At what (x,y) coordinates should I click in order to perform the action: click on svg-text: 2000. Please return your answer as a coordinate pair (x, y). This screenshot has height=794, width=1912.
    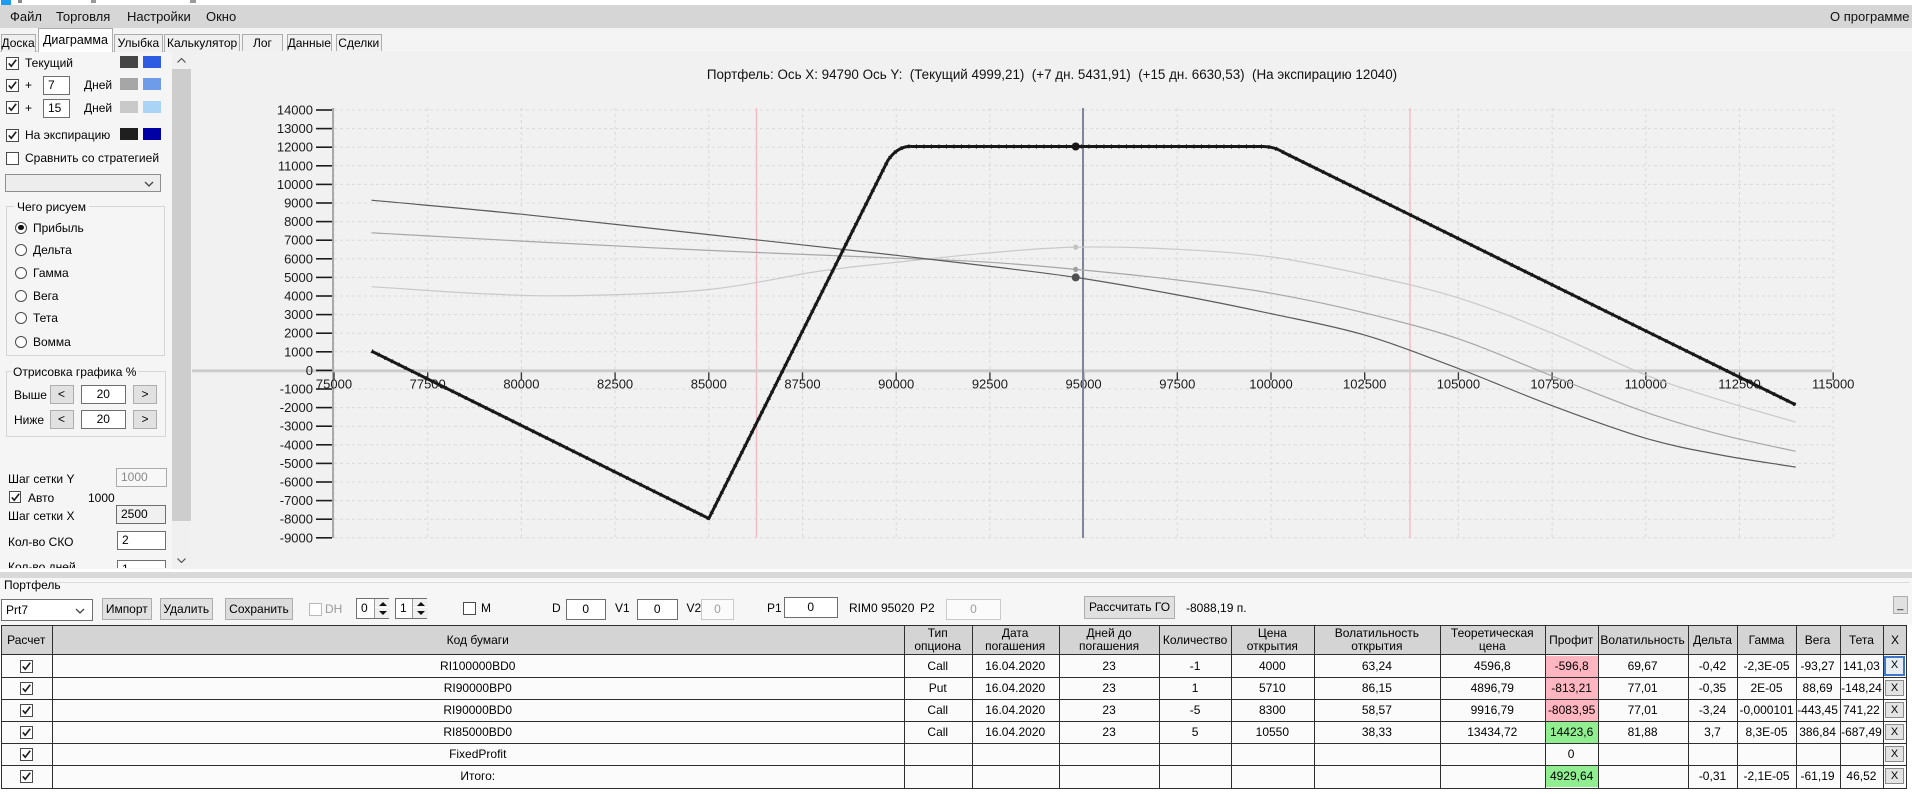
    Looking at the image, I should click on (298, 333).